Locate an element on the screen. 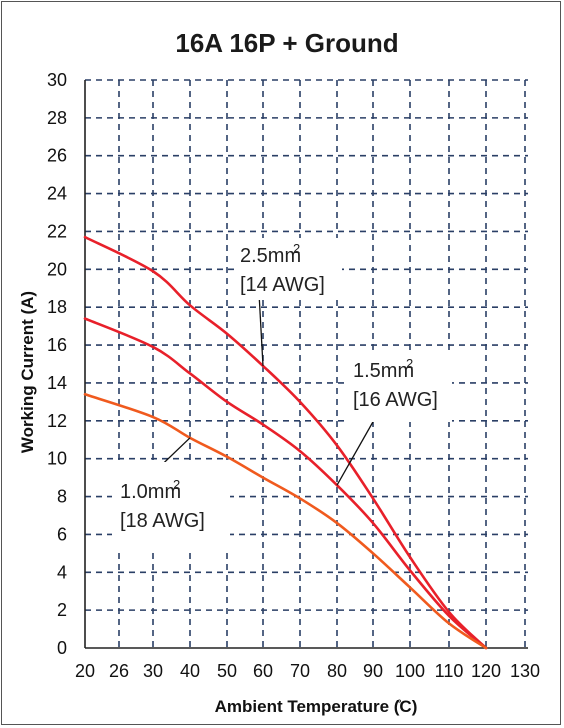 Image resolution: width=564 pixels, height=728 pixels. y-tick-label: 2 is located at coordinates (62, 610).